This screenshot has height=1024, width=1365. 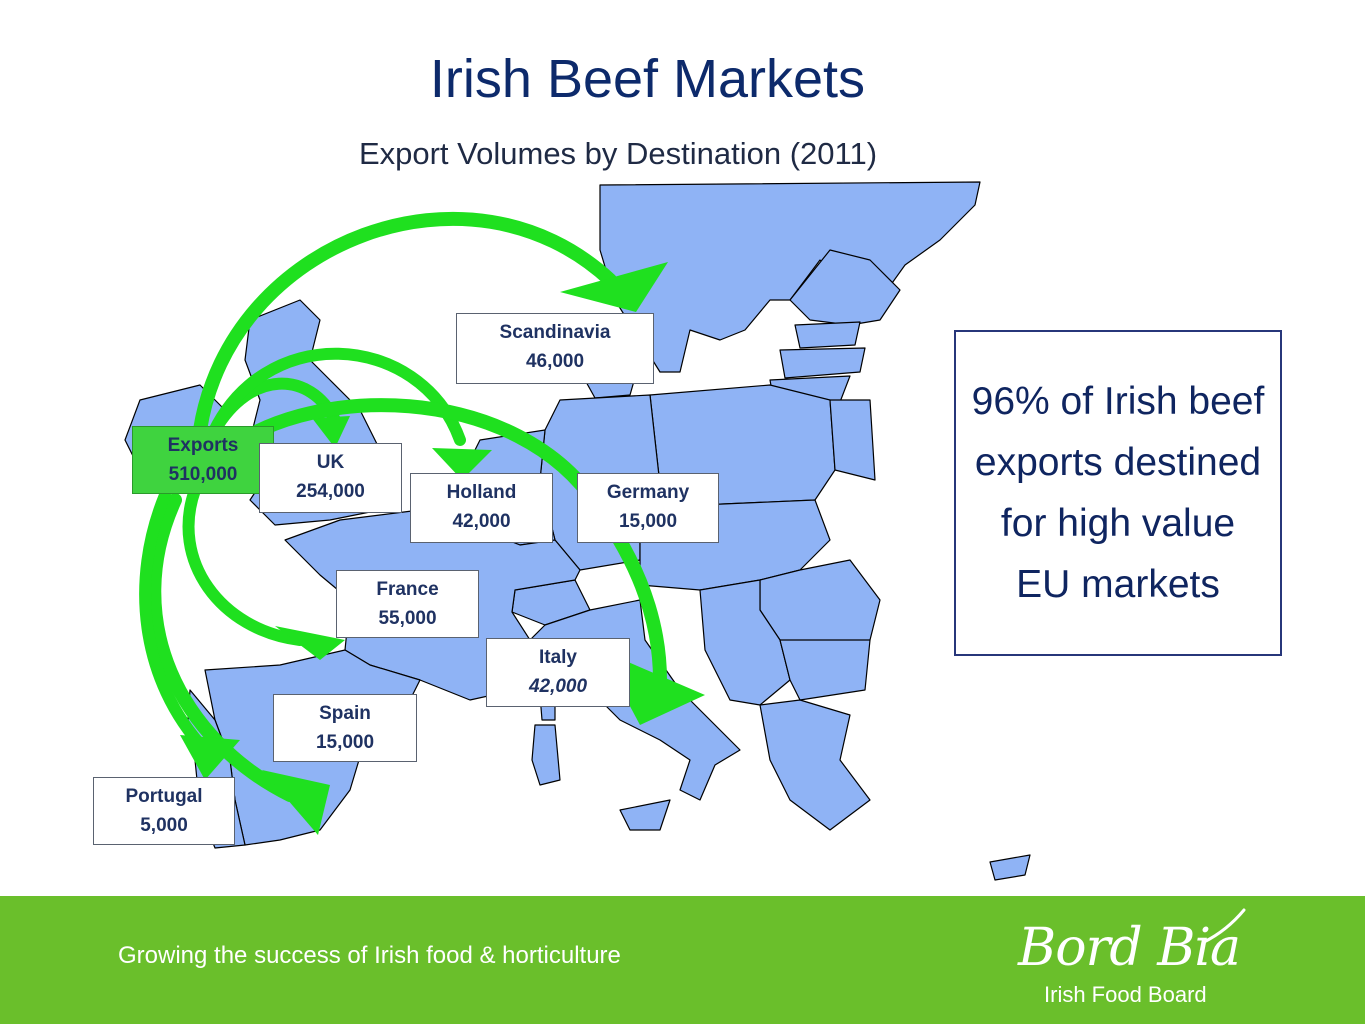 I want to click on destination-label-portugal: Portugal 5,000, so click(x=164, y=811).